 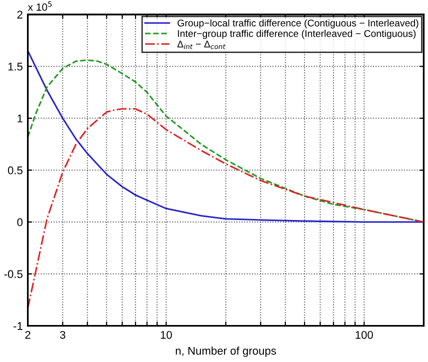 What do you see at coordinates (201, 45) in the screenshot?
I see `legend-label: Δ$_{int}$ − Δ$_{cont}$` at bounding box center [201, 45].